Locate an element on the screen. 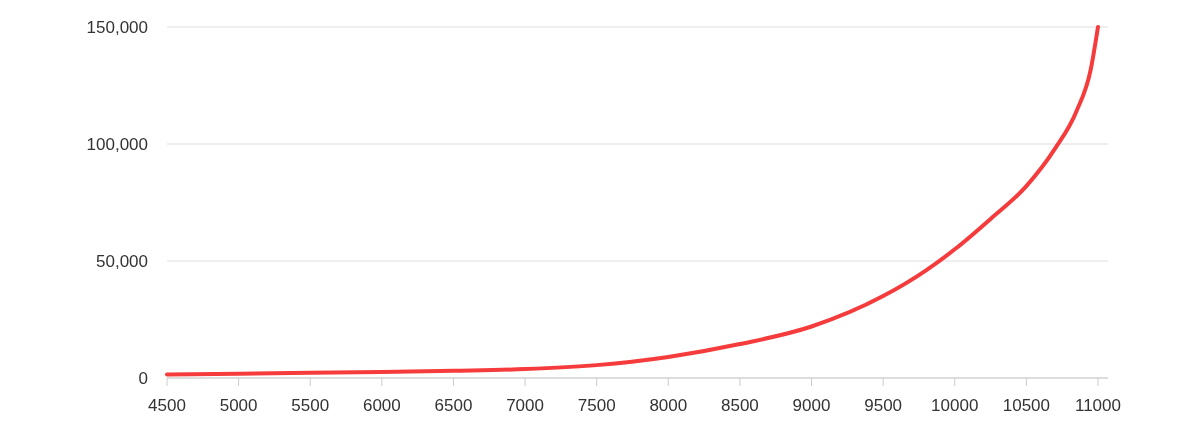 The height and width of the screenshot is (438, 1200). y-tick-label: 0 is located at coordinates (143, 378).